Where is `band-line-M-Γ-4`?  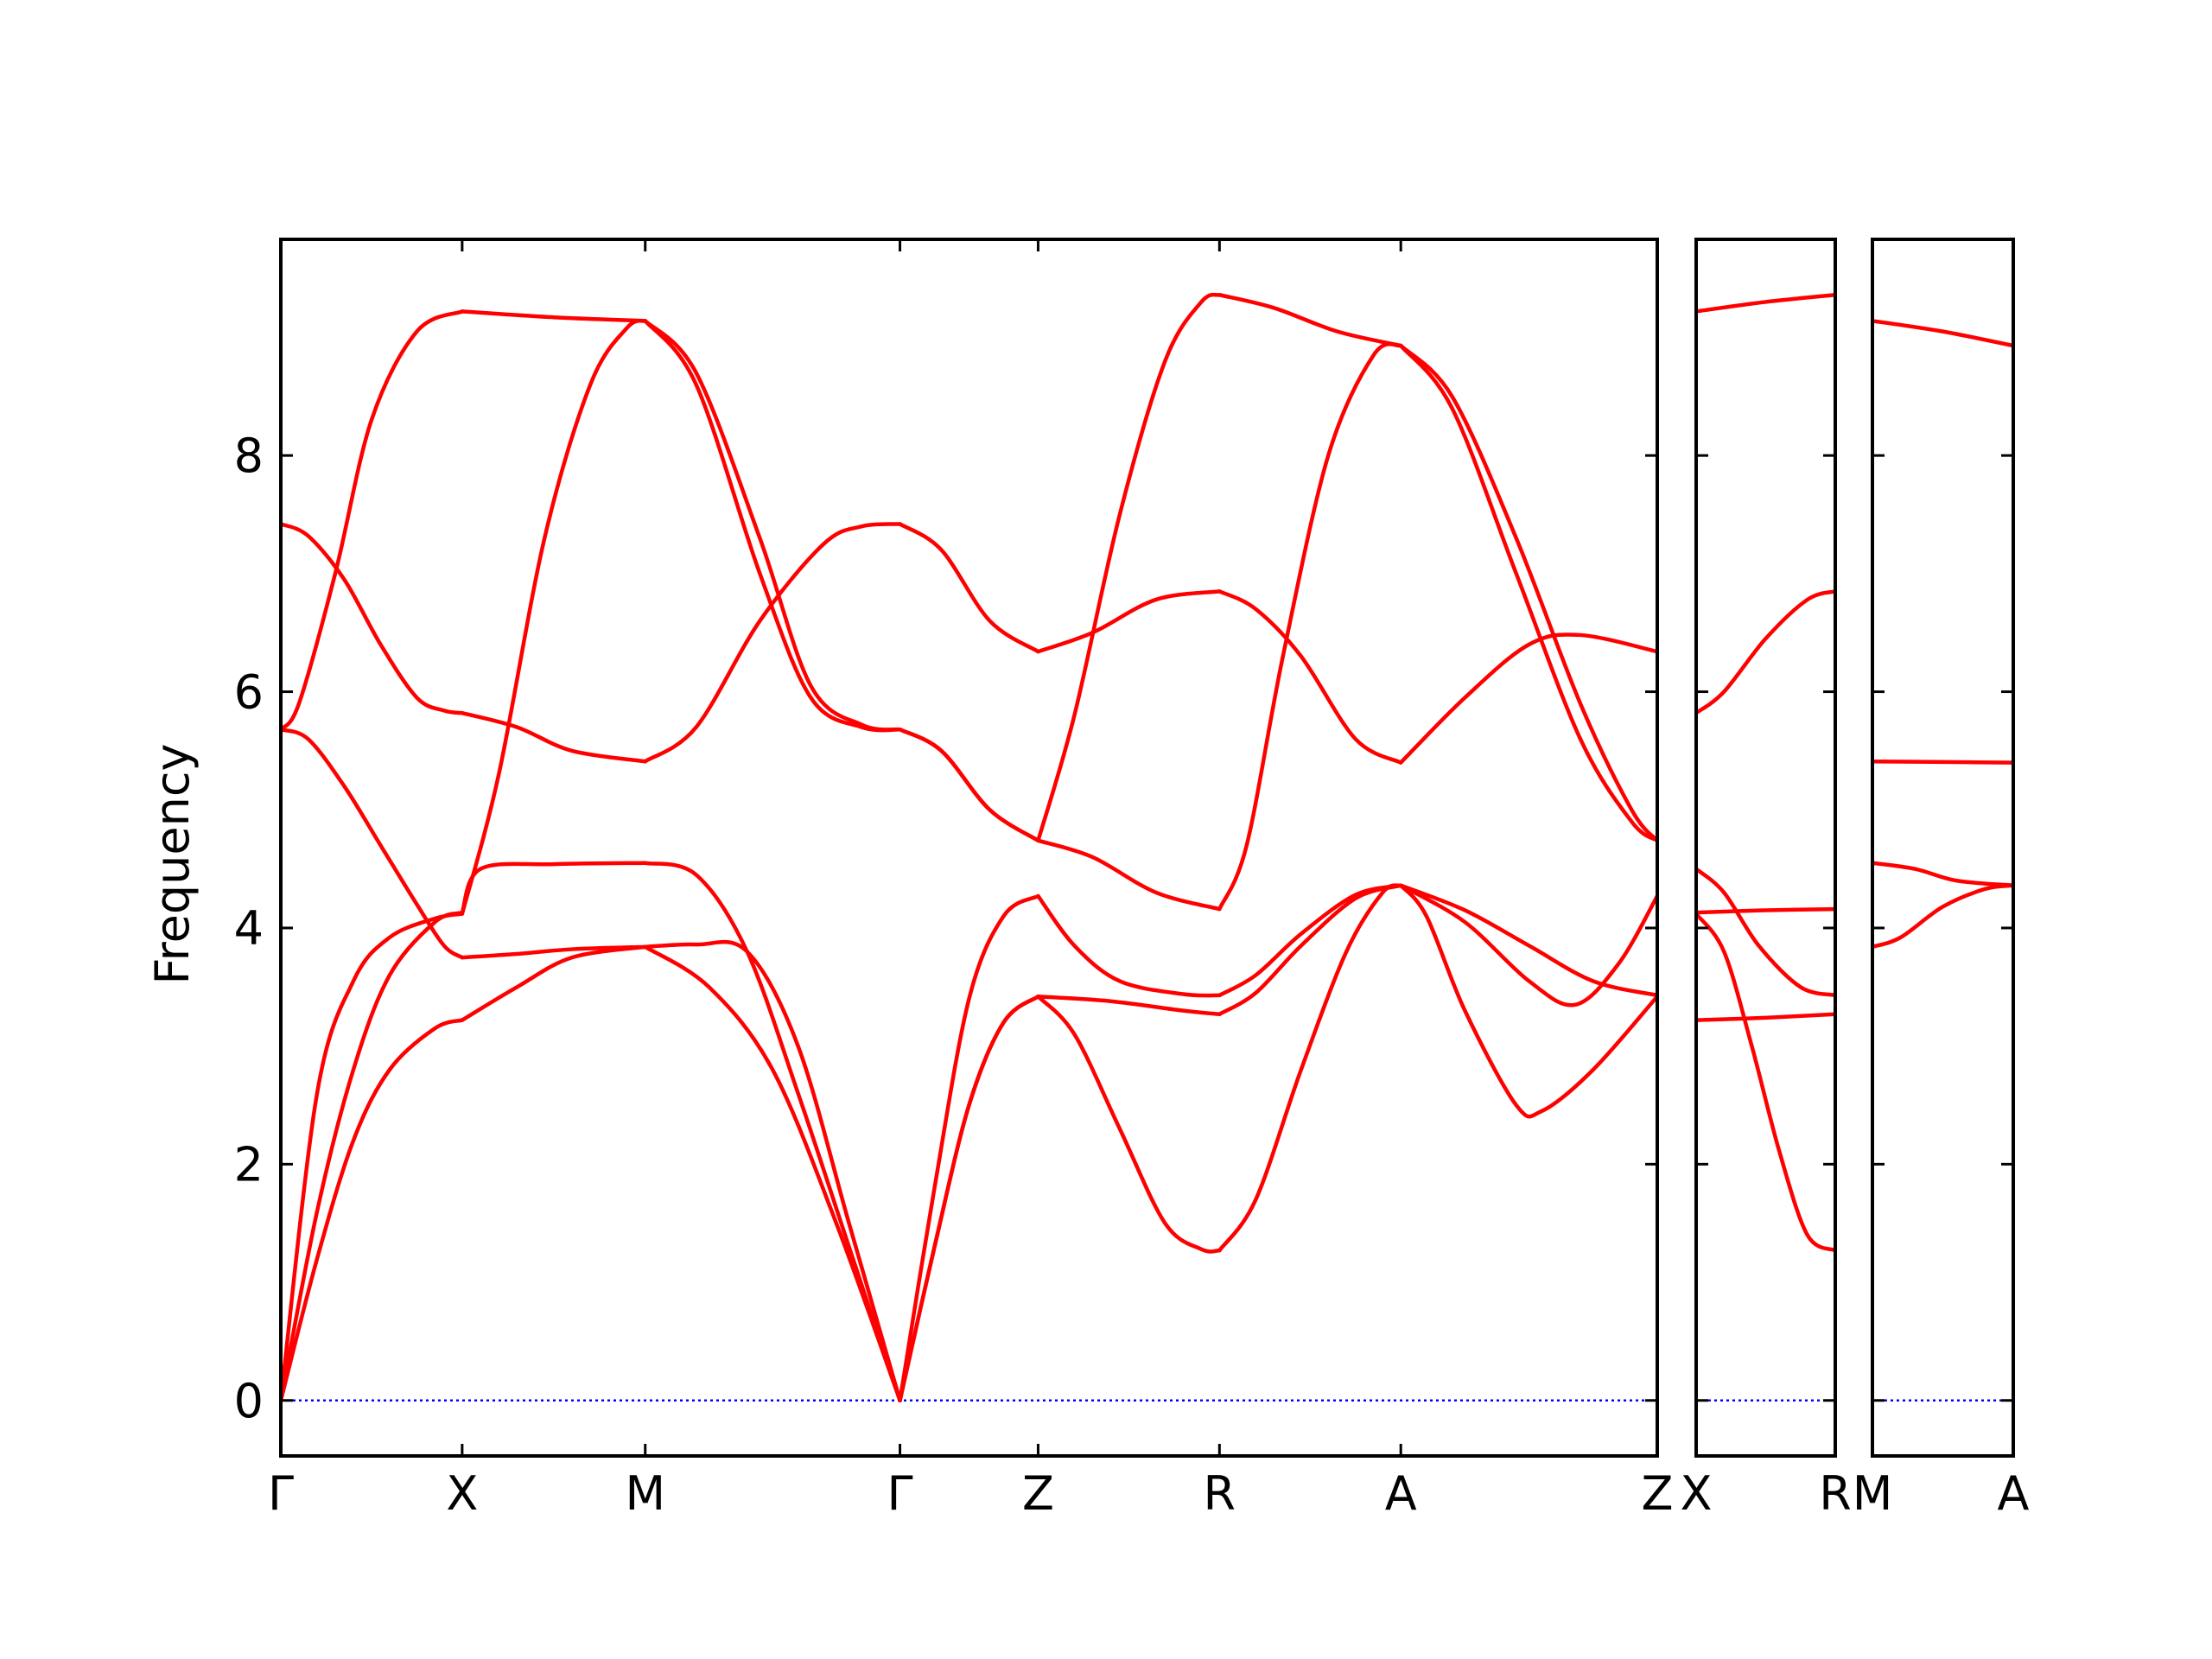
band-line-M-Γ-4 is located at coordinates (772, 526).